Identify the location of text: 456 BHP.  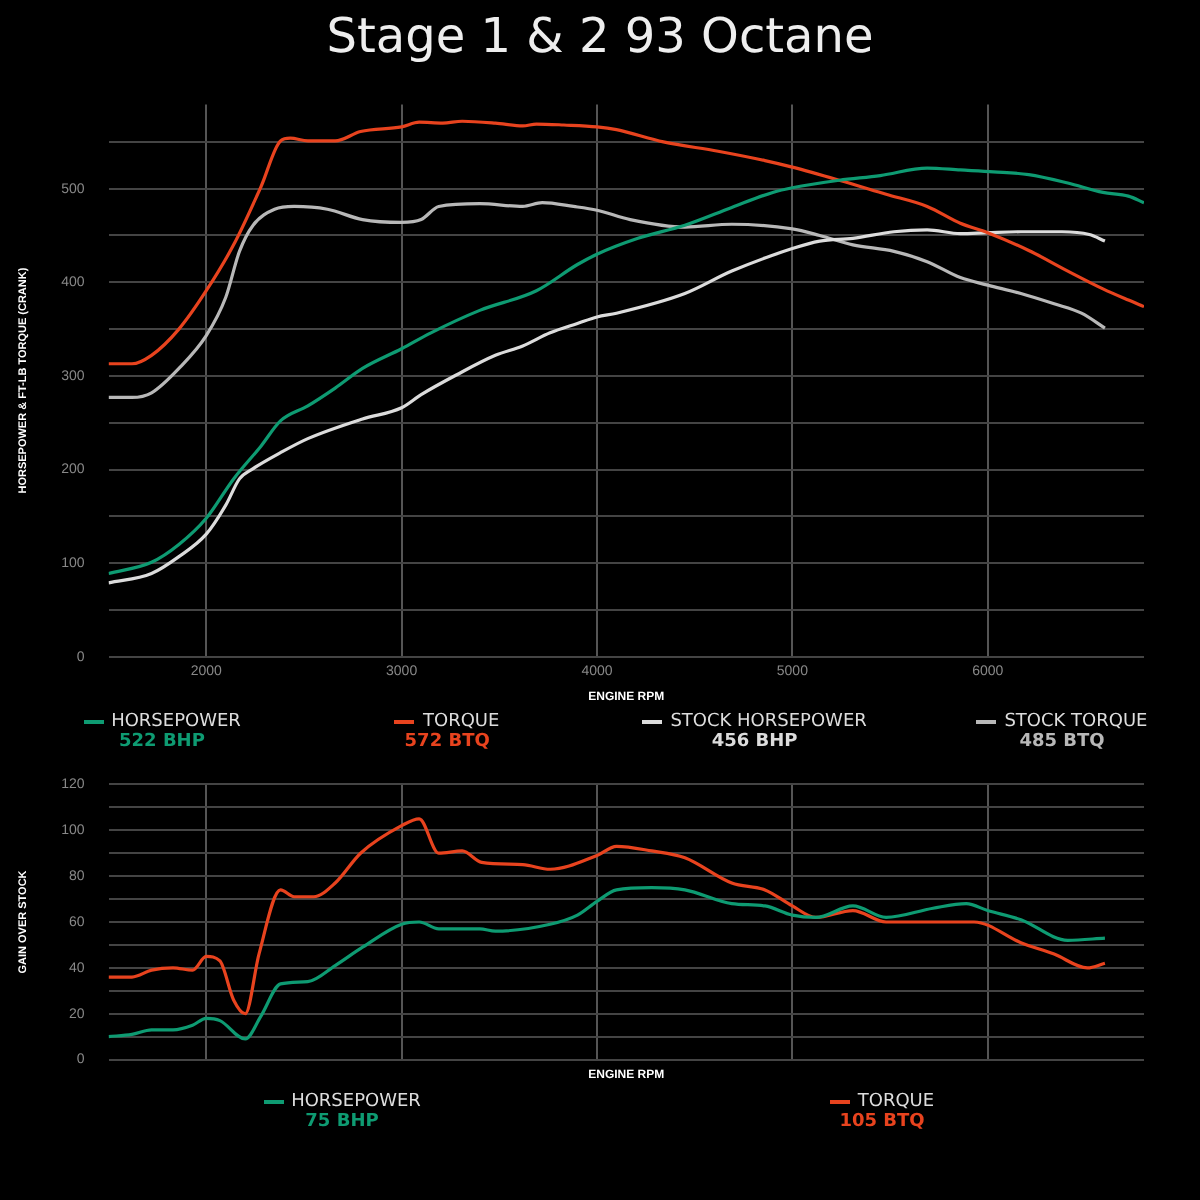
(754, 742).